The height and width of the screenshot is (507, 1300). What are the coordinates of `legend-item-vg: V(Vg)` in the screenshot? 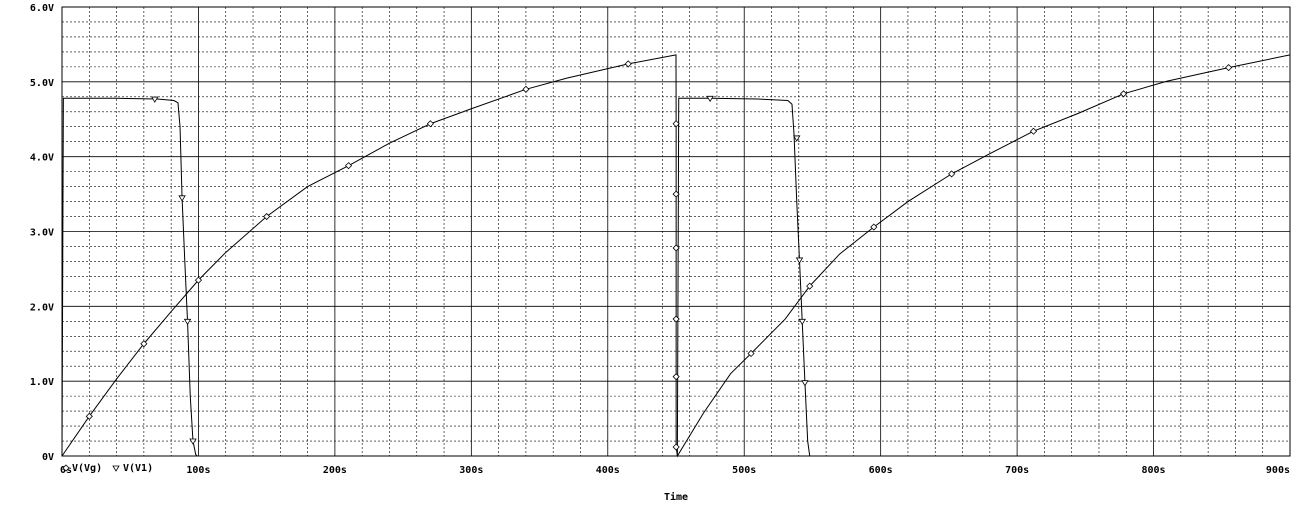 It's located at (82, 468).